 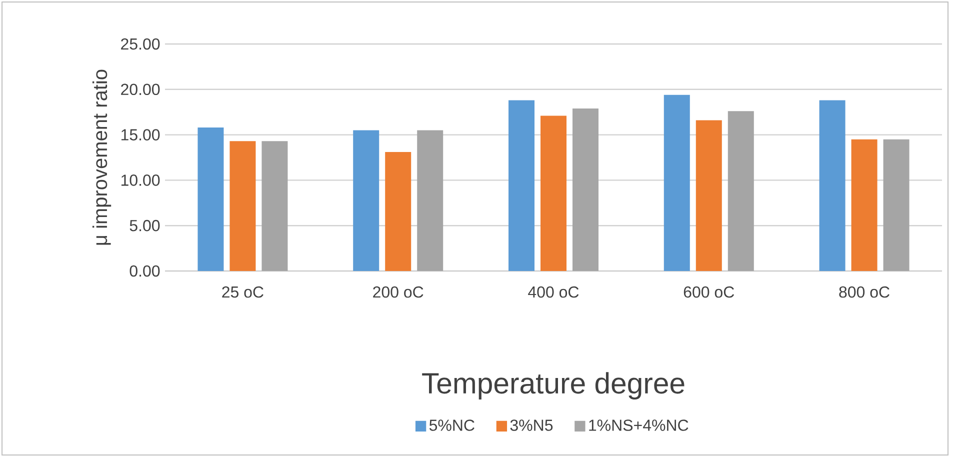 I want to click on x-tick-label: 25 oC, so click(x=243, y=292).